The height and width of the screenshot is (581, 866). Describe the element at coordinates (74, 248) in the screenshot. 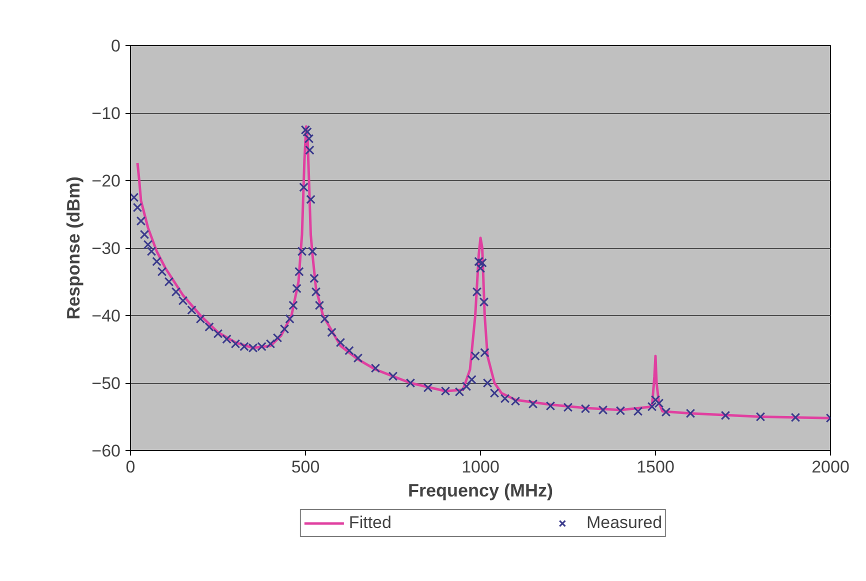

I see `y-axis-title: Response (dBm)` at that location.